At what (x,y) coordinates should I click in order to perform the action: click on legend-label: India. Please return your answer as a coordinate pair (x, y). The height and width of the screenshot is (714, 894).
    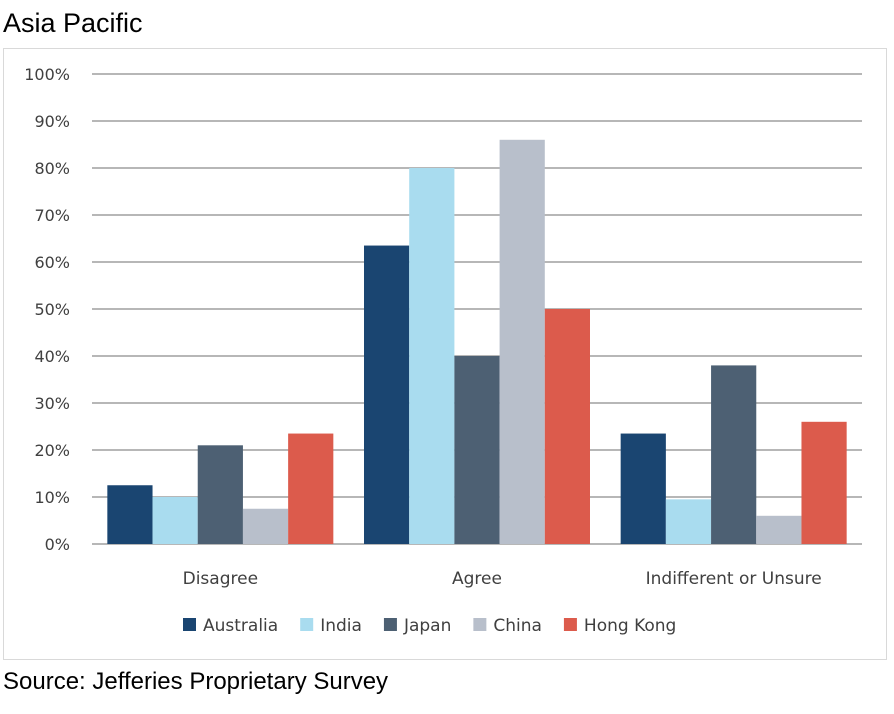
    Looking at the image, I should click on (341, 626).